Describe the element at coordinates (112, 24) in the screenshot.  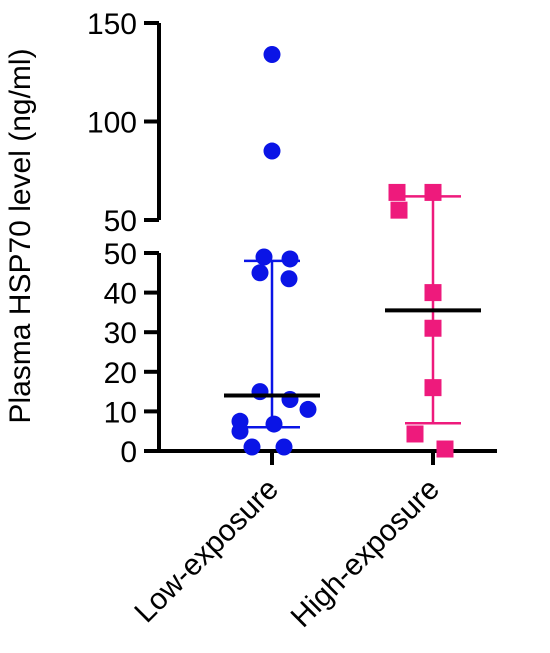
I see `y-tick-label: 150` at that location.